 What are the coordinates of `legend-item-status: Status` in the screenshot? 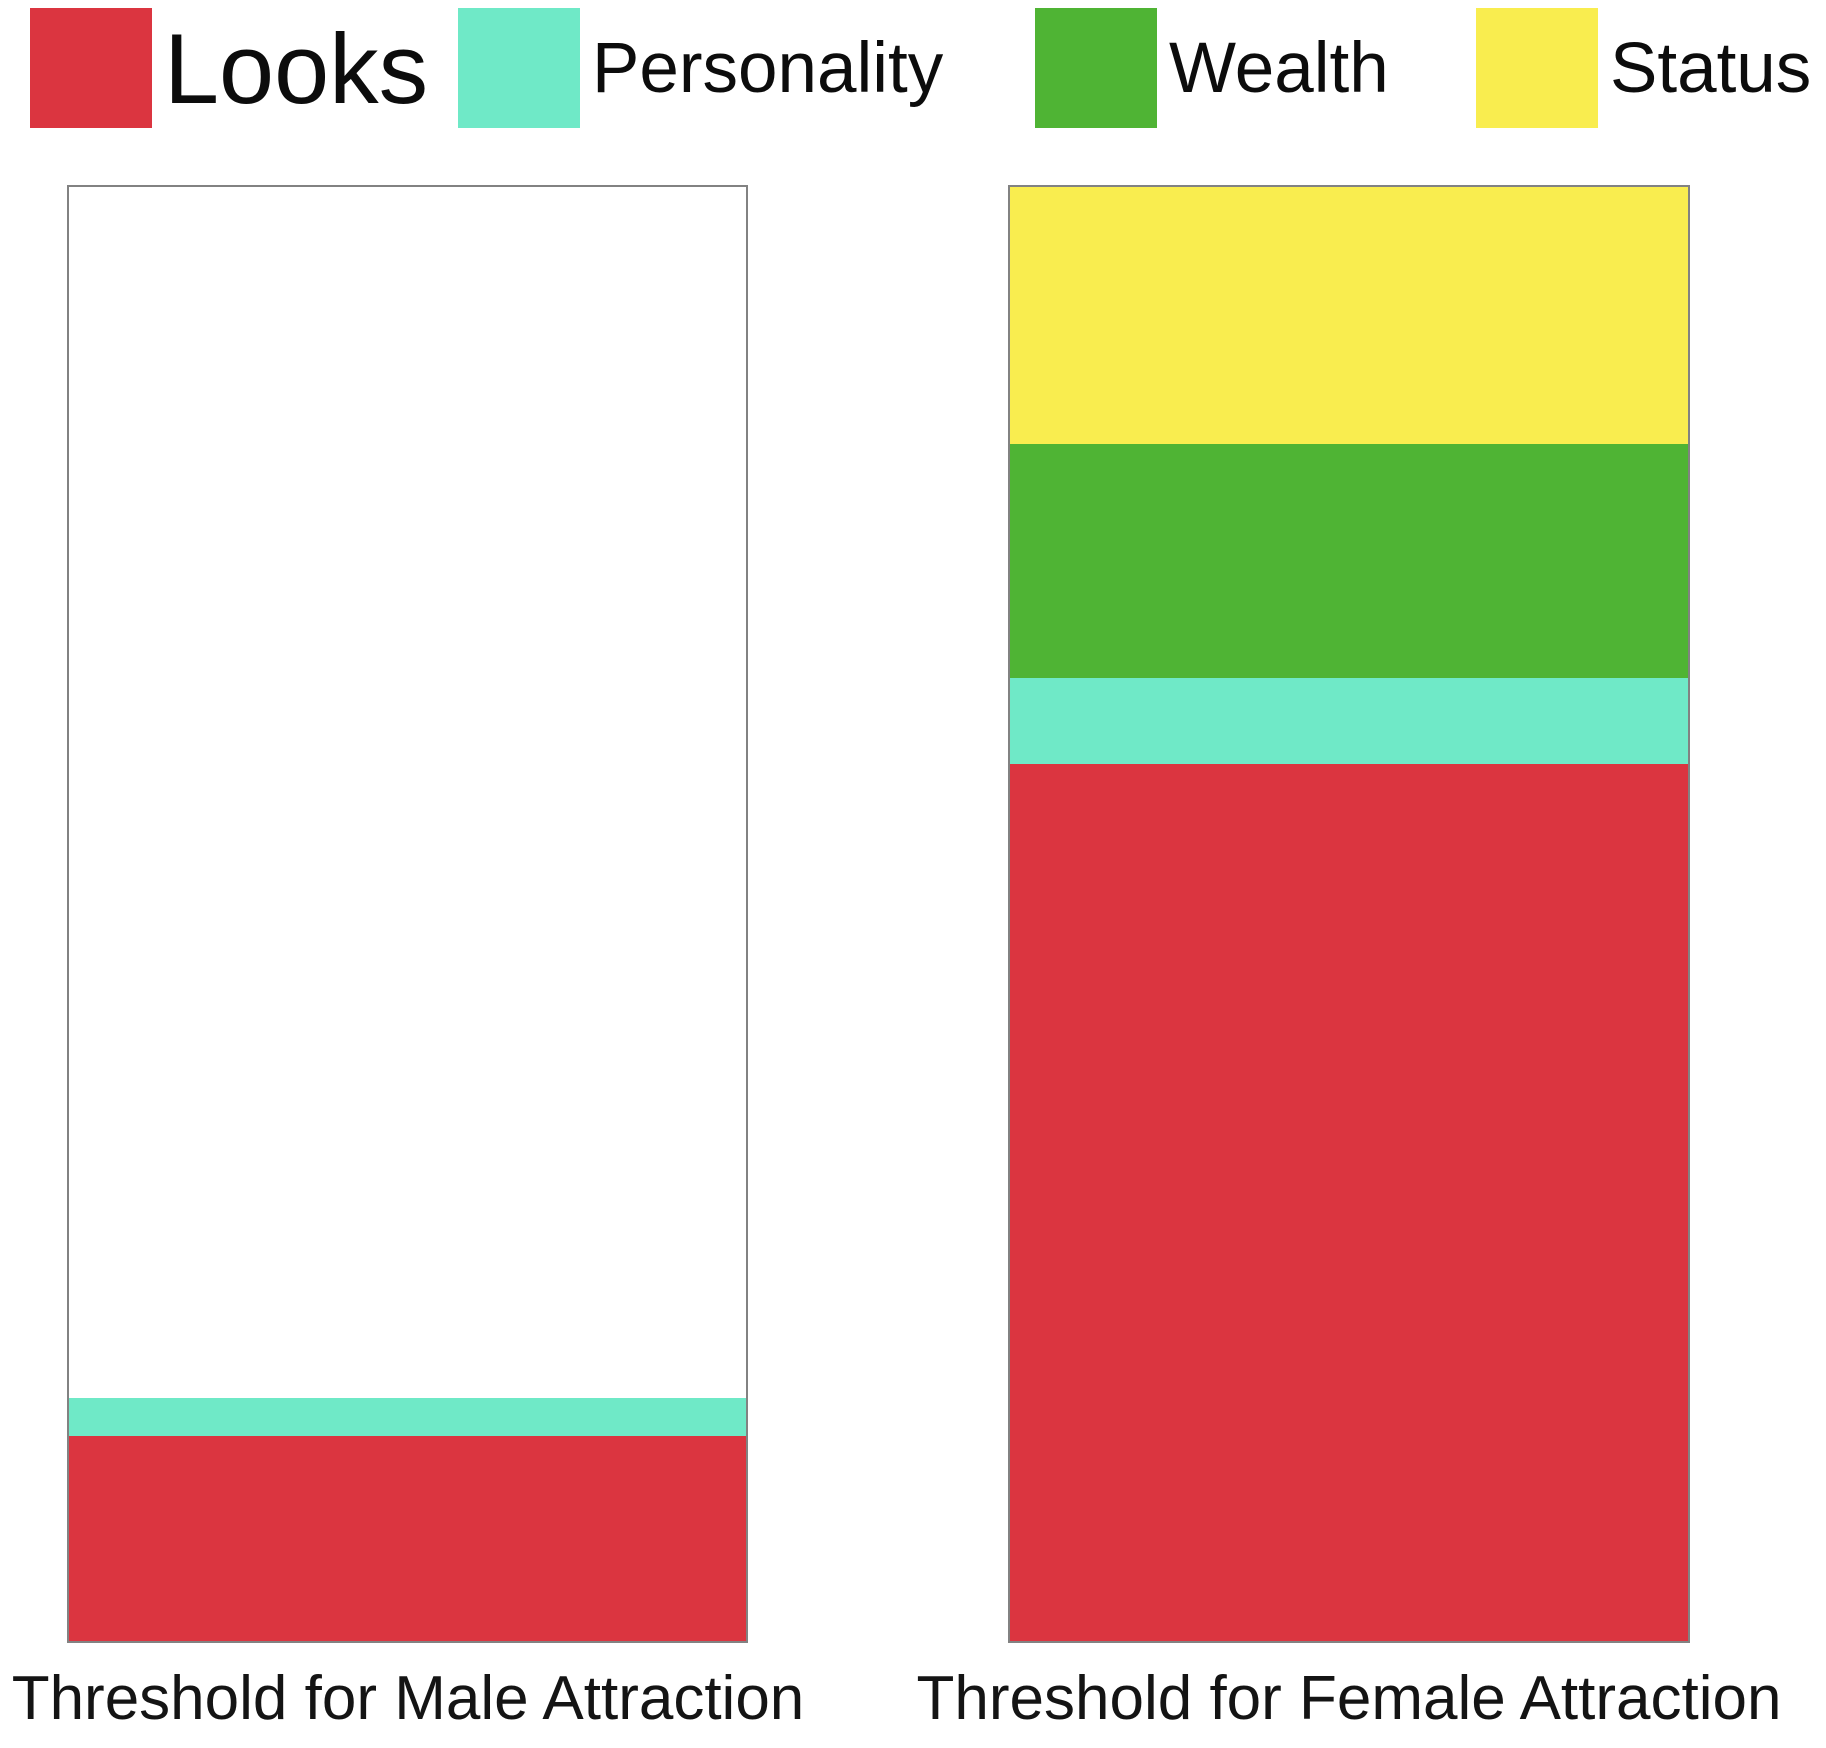 It's located at (1643, 68).